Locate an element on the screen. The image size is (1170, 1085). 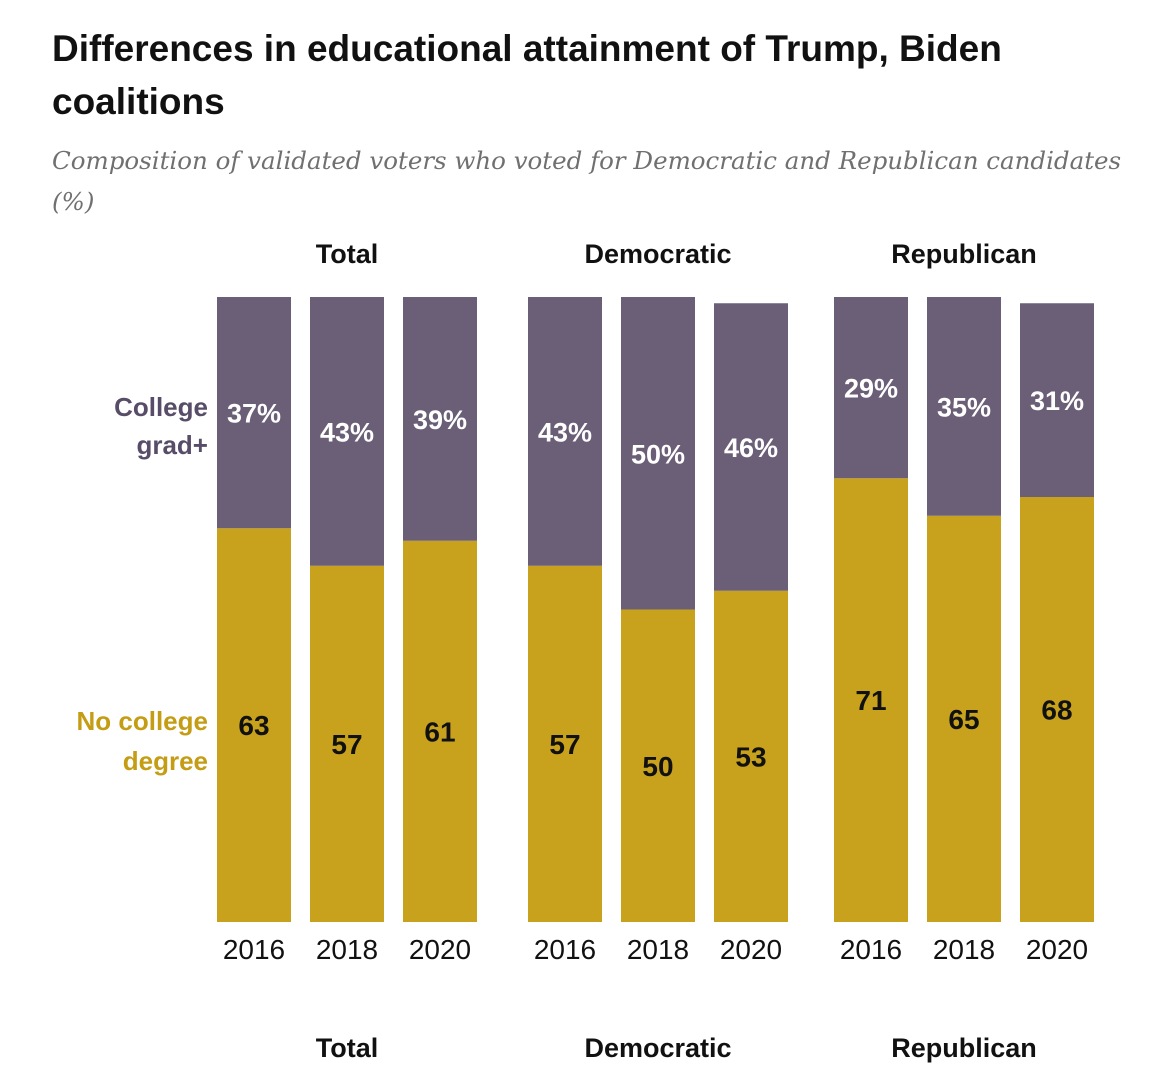
data-label-college-democratic-2016: 43% is located at coordinates (565, 432).